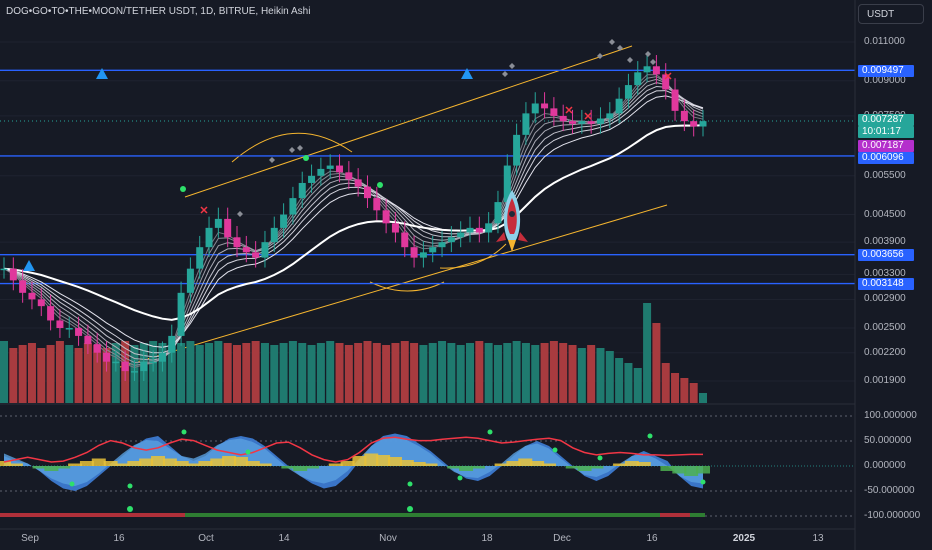 This screenshot has height=550, width=932. I want to click on oscillator-signal-dot, so click(410, 509).